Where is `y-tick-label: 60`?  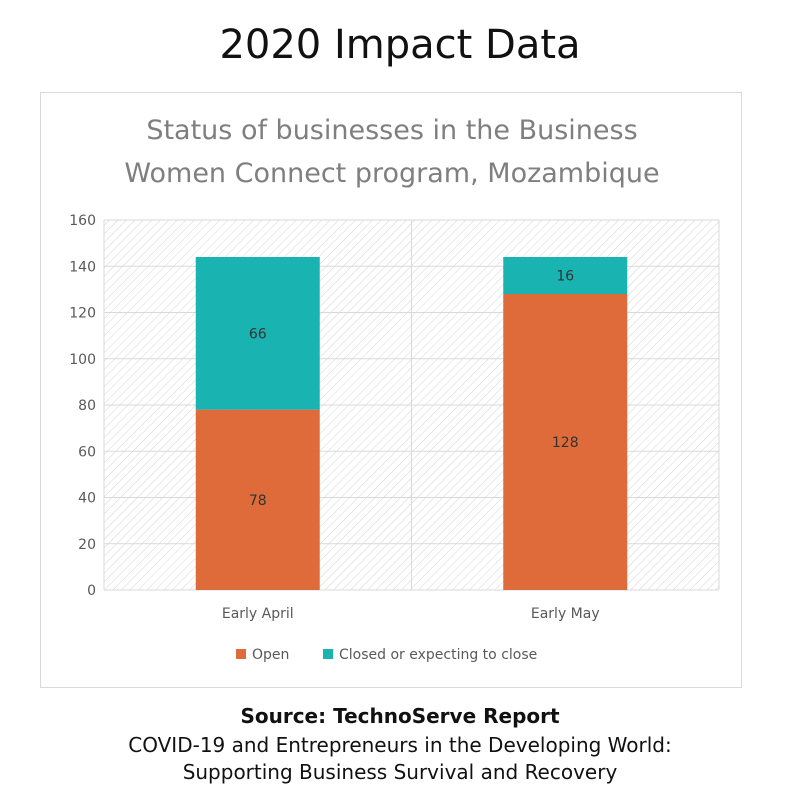 y-tick-label: 60 is located at coordinates (87, 452).